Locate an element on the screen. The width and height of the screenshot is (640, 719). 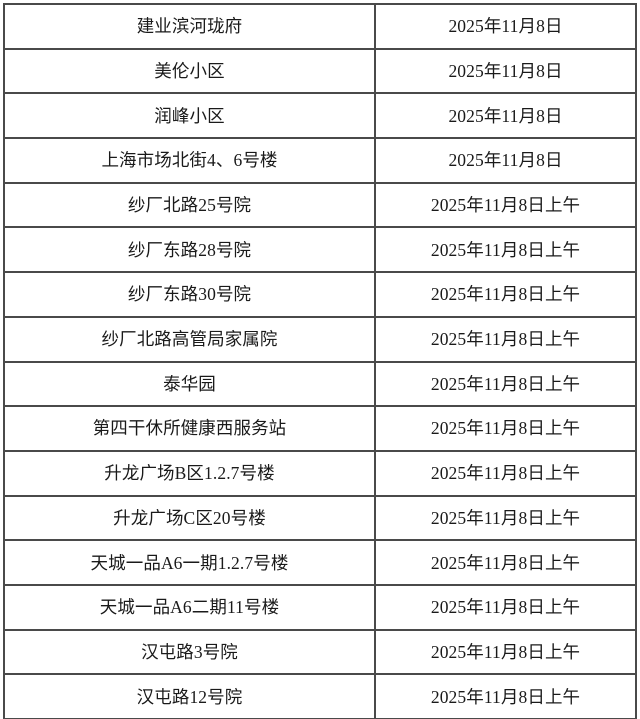
table-row: 上海市场北街4、6号楼 2025年11月8日 is located at coordinates (320, 160).